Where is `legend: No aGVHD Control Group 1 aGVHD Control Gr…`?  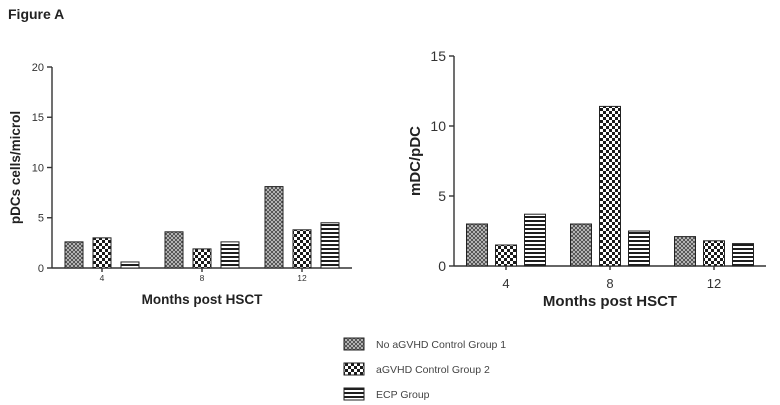
legend: No aGVHD Control Group 1 aGVHD Control Gr… is located at coordinates (424, 369).